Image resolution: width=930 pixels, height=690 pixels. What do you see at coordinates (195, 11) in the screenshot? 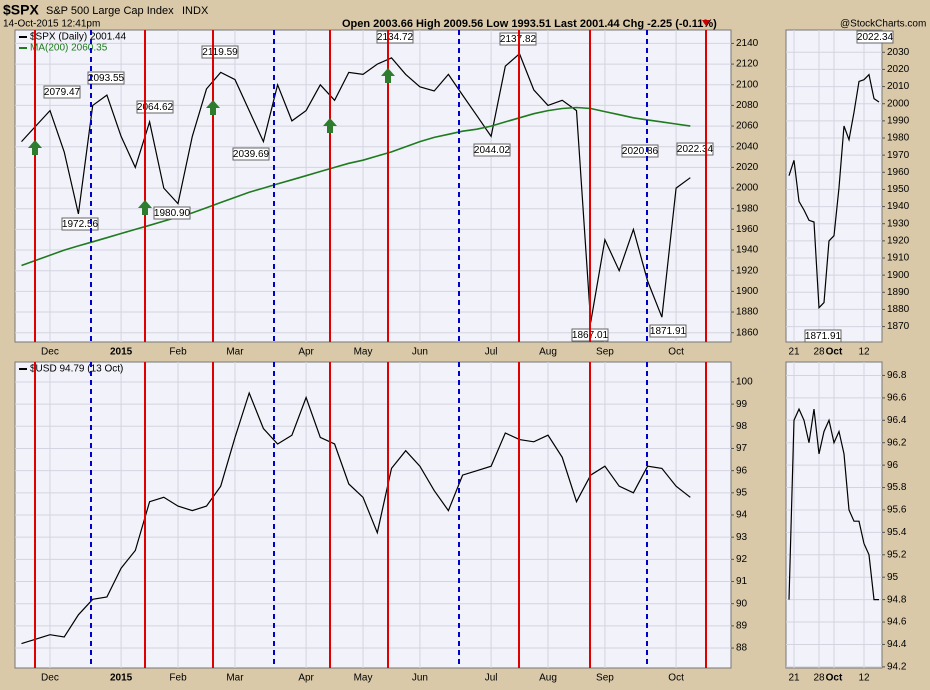
I see `exchange: INDX` at bounding box center [195, 11].